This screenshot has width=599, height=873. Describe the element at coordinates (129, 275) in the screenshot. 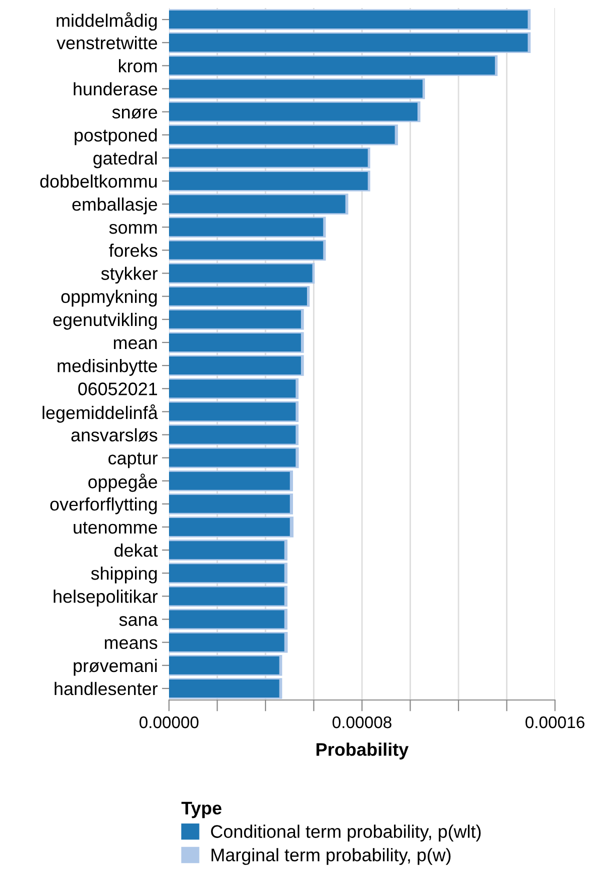

I see `y-tick-label: stykker` at that location.